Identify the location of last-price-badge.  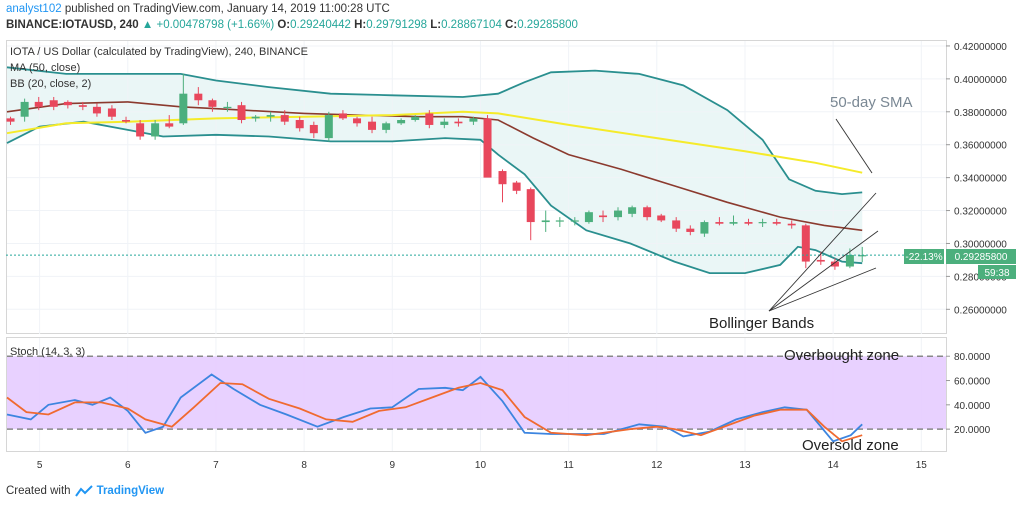
(981, 256).